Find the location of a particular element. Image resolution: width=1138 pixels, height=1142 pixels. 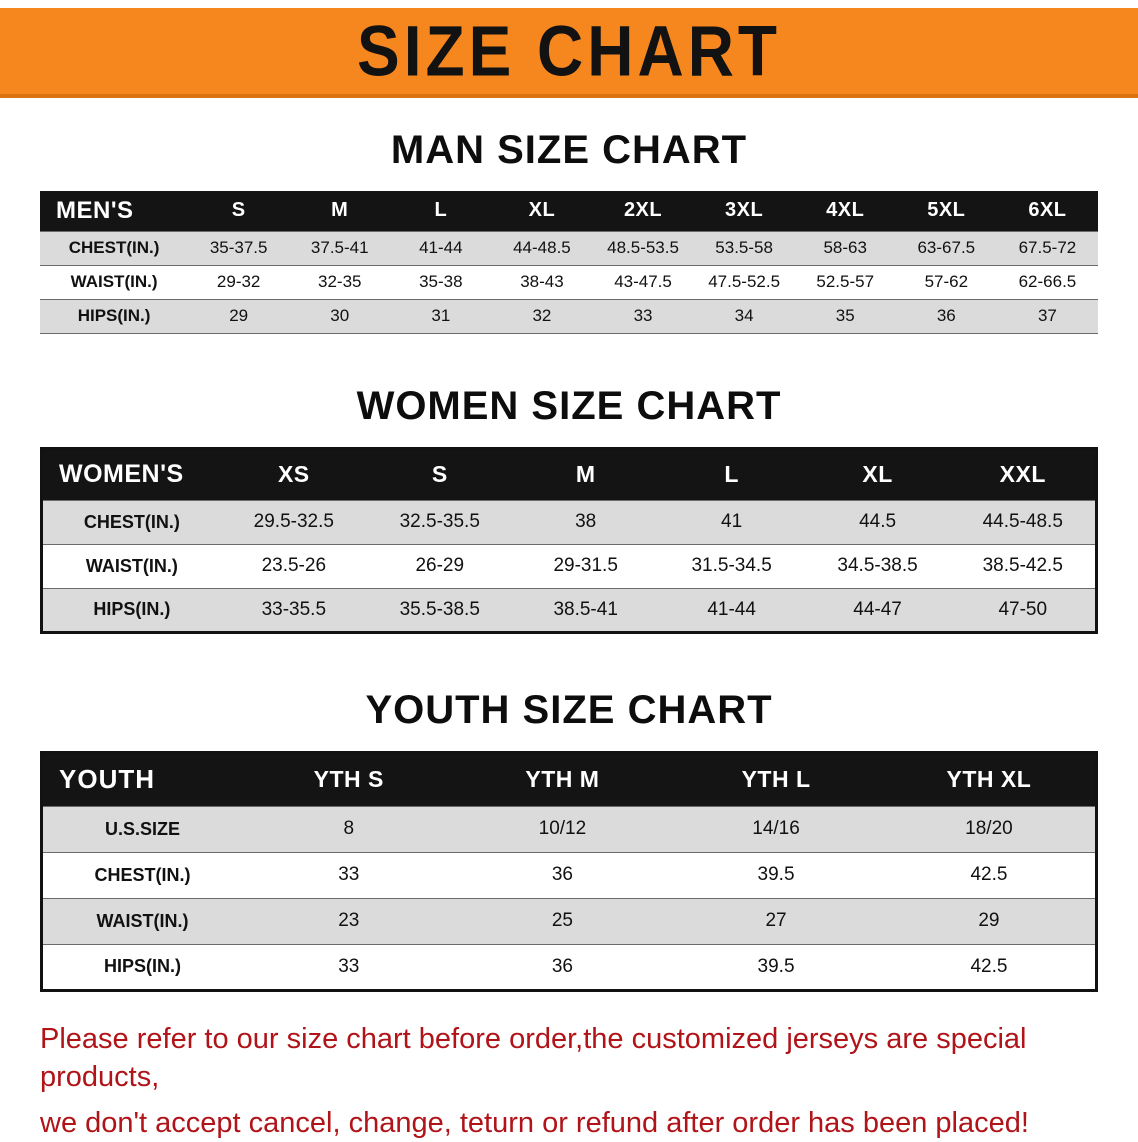

page-title: SIZE CHART is located at coordinates (569, 51).